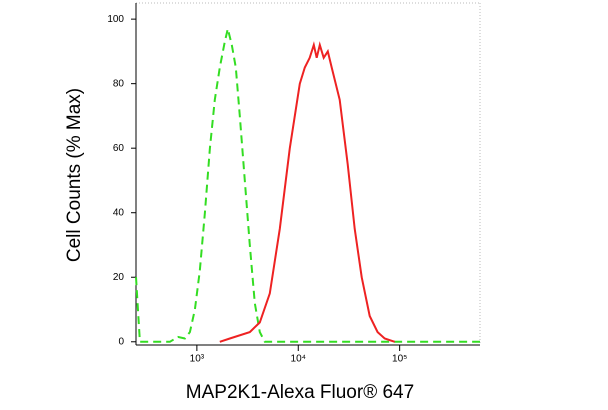  I want to click on y-tick-label: 80, so click(119, 83).